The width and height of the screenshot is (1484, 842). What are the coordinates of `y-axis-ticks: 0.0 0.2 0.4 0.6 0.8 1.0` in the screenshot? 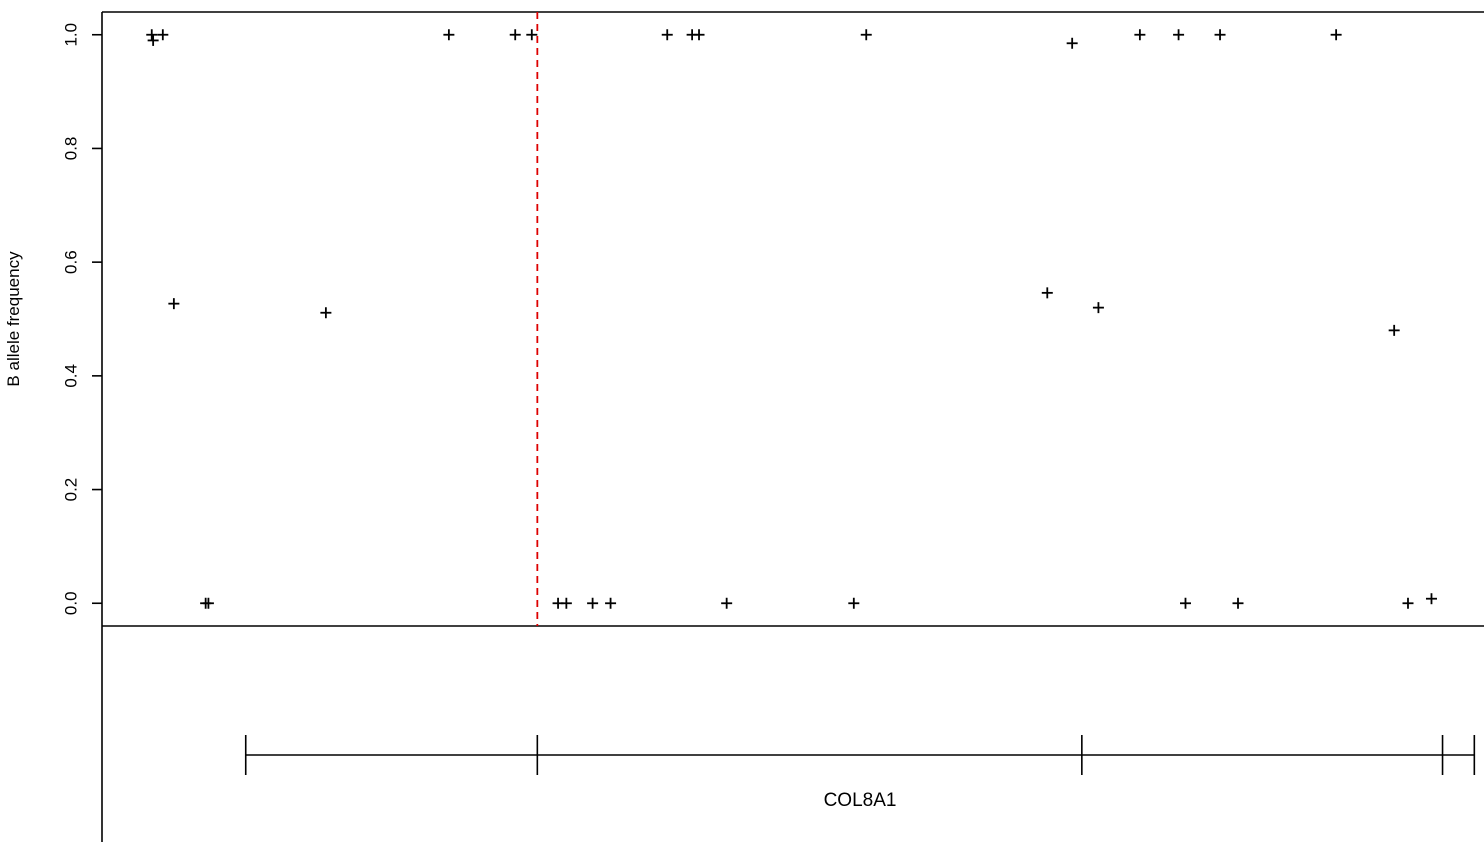 It's located at (82, 319).